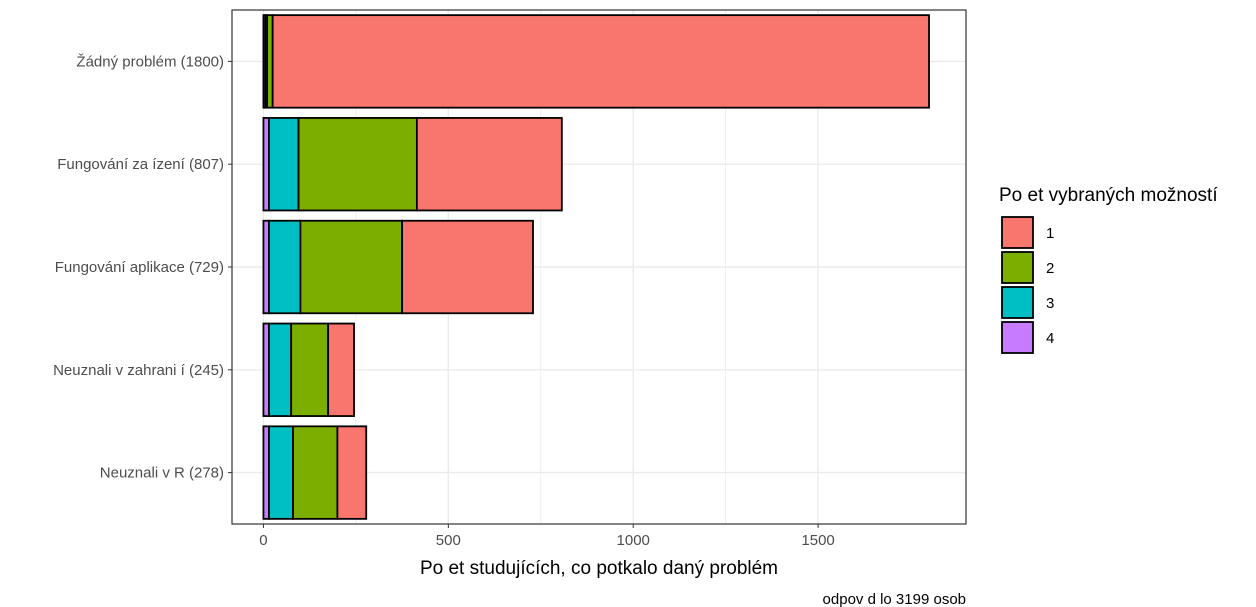 The image size is (1256, 607). I want to click on x-tick-label: 500, so click(448, 540).